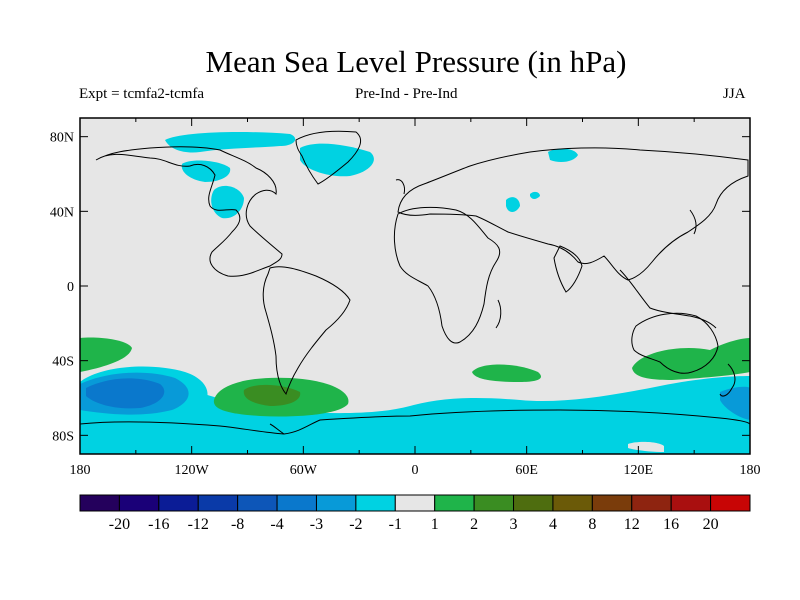 Image resolution: width=800 pixels, height=600 pixels. What do you see at coordinates (272, 395) in the screenshot?
I see `fill-satlantic-plus2` at bounding box center [272, 395].